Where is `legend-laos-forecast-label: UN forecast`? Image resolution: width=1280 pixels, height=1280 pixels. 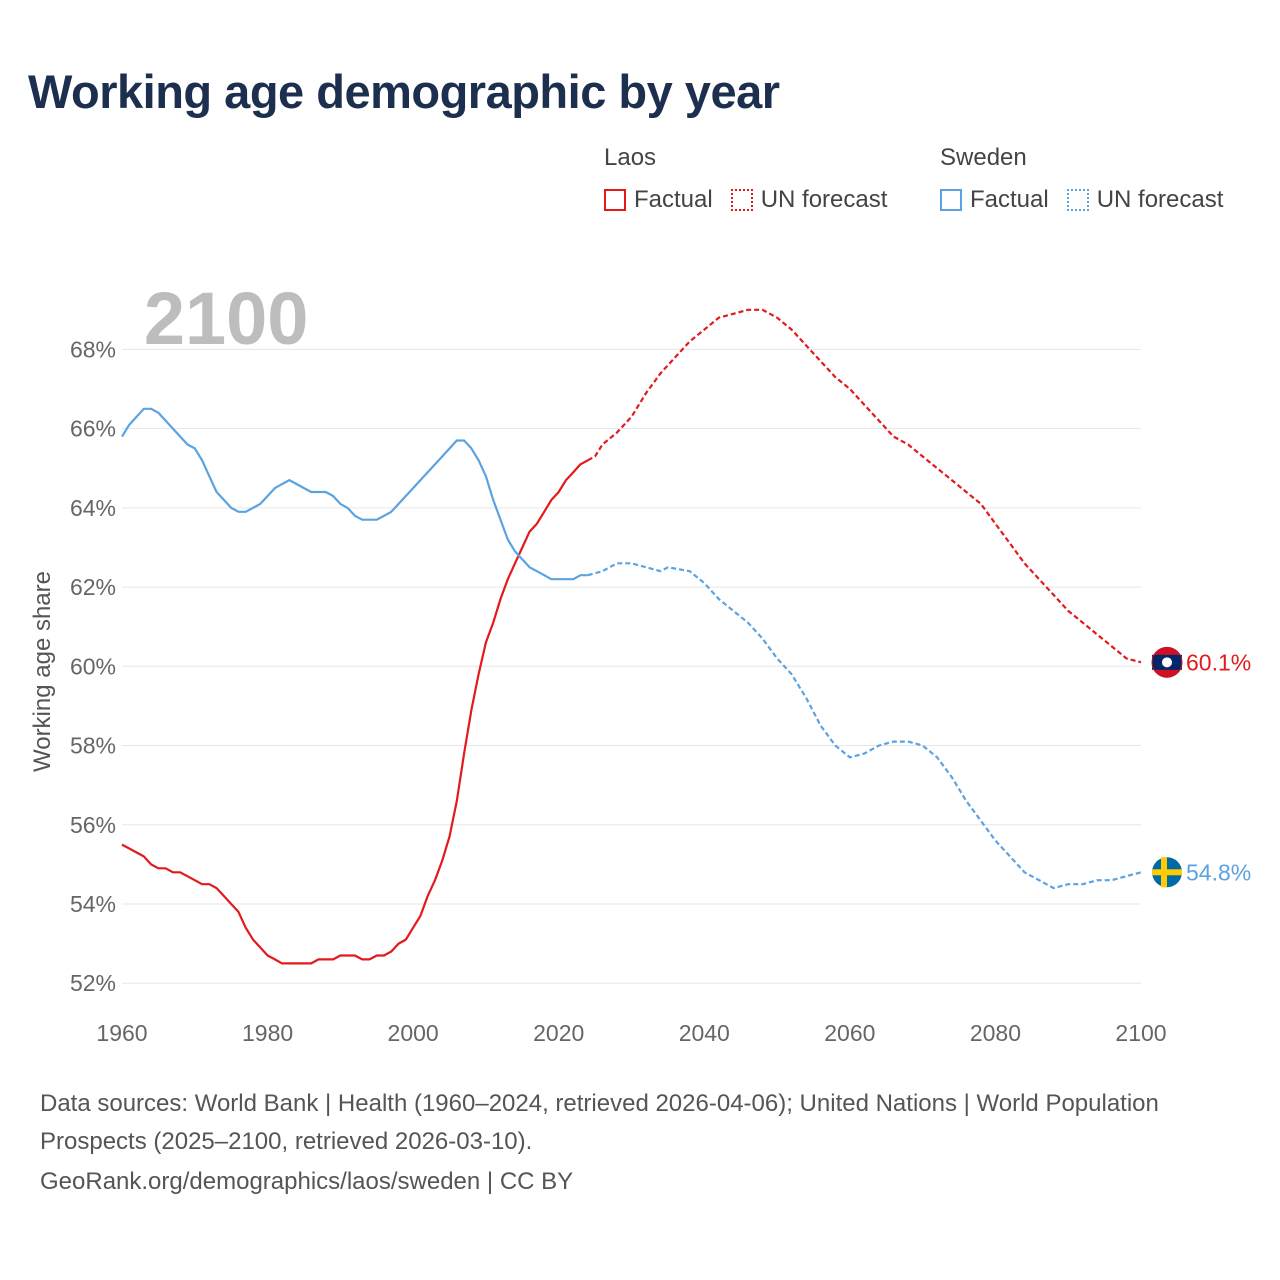
legend-laos-forecast-label: UN forecast is located at coordinates (824, 199).